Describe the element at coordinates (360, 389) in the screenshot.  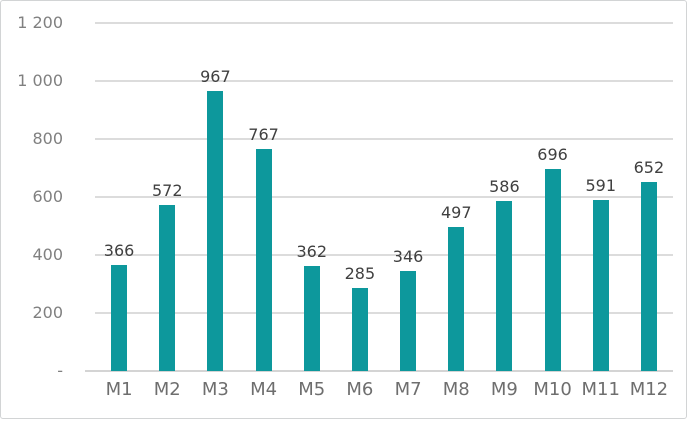
I see `x-axis-label: M6` at that location.